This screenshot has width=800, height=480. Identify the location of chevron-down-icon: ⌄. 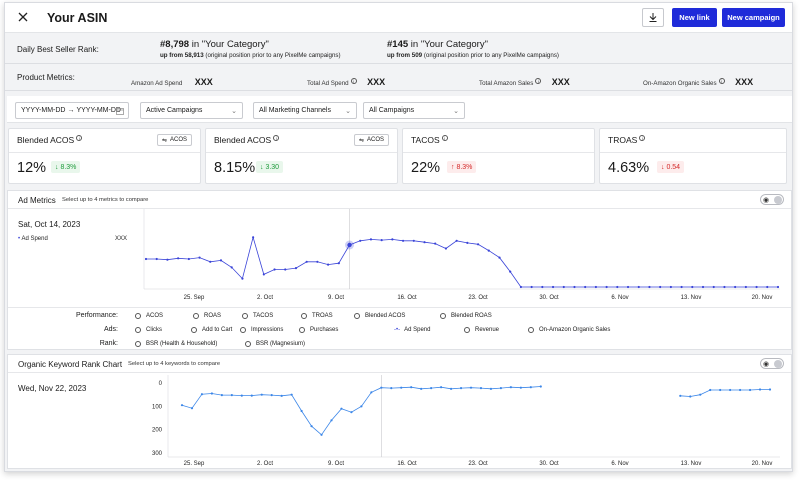
(348, 111).